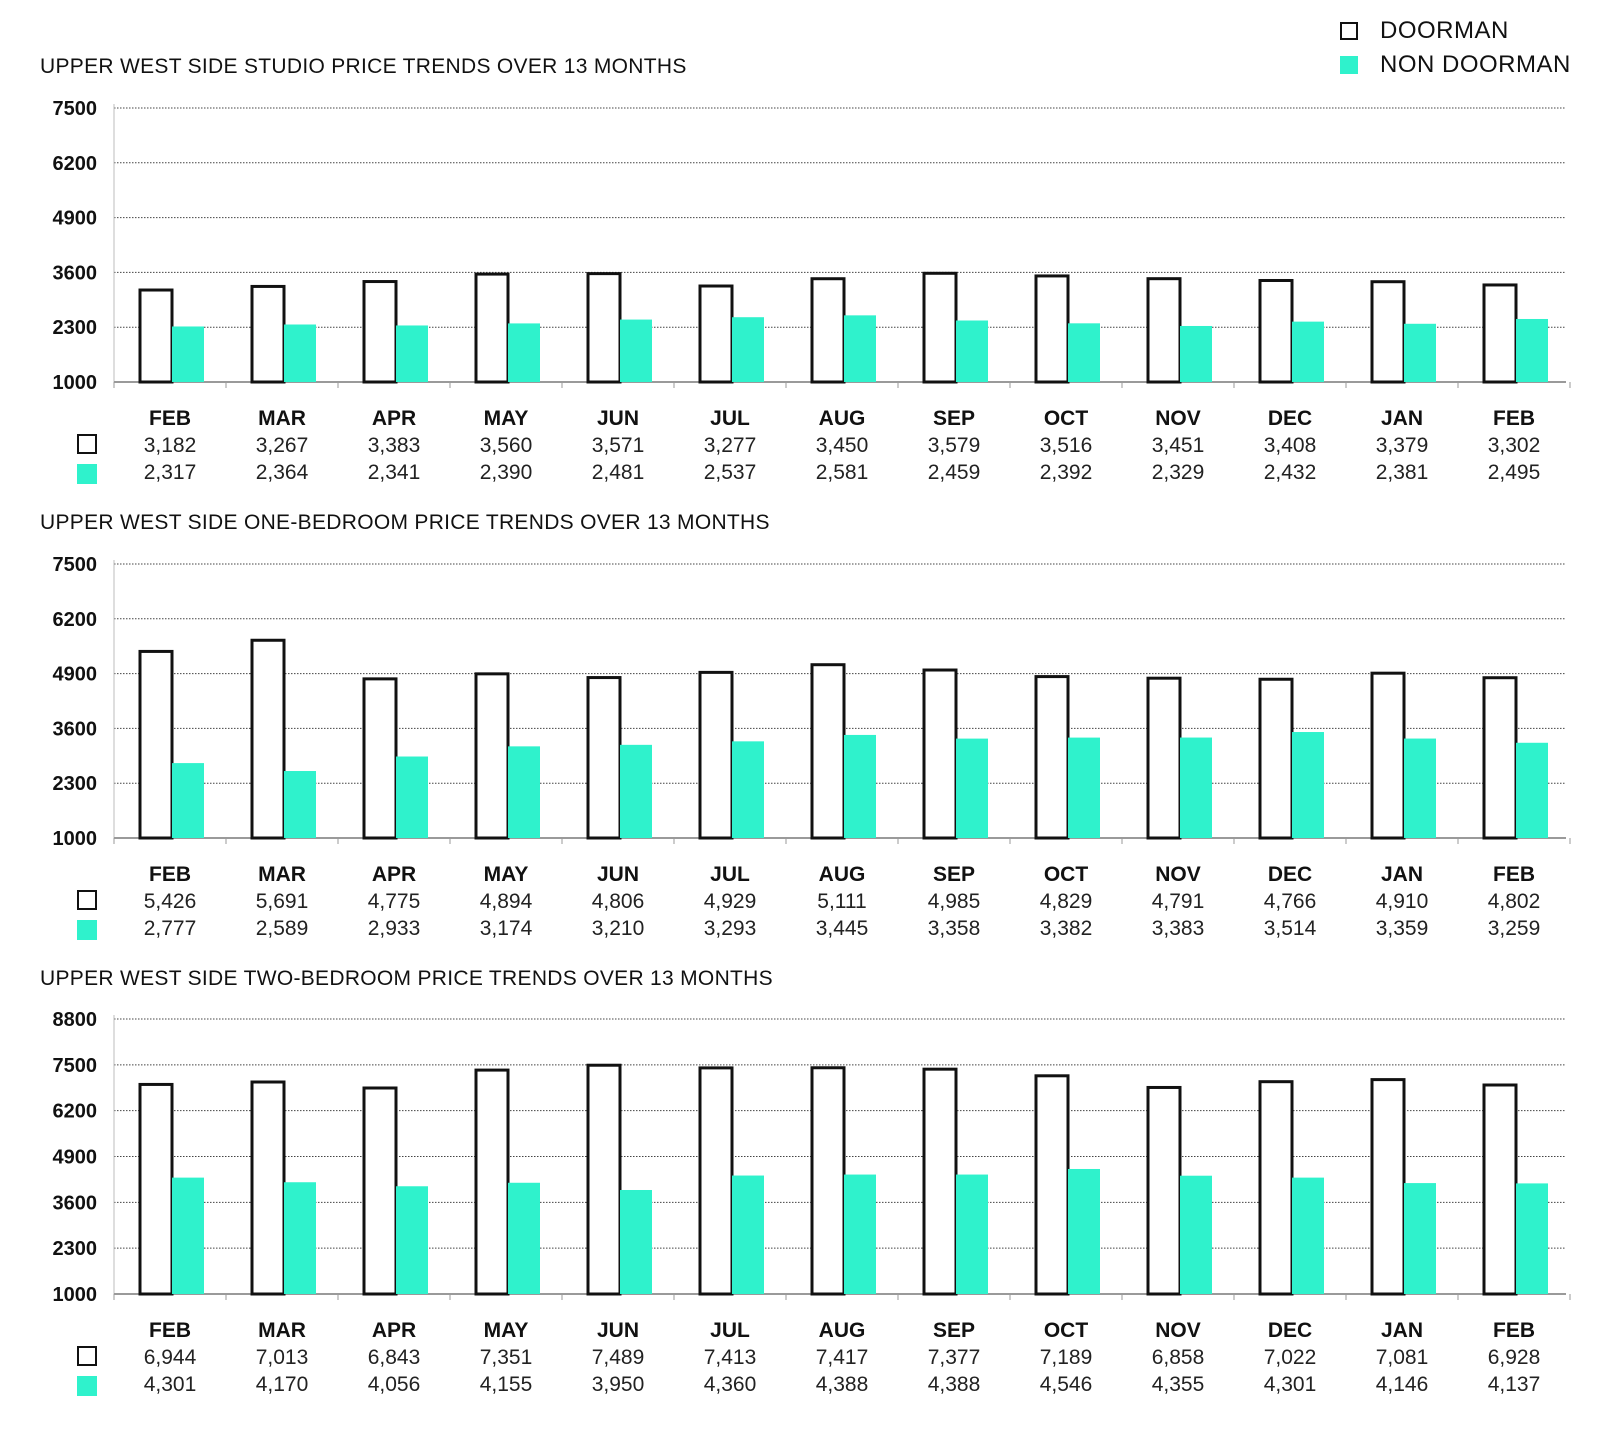 The image size is (1600, 1450). What do you see at coordinates (75, 565) in the screenshot?
I see `one-bedroom-y-tick-label: 7500` at bounding box center [75, 565].